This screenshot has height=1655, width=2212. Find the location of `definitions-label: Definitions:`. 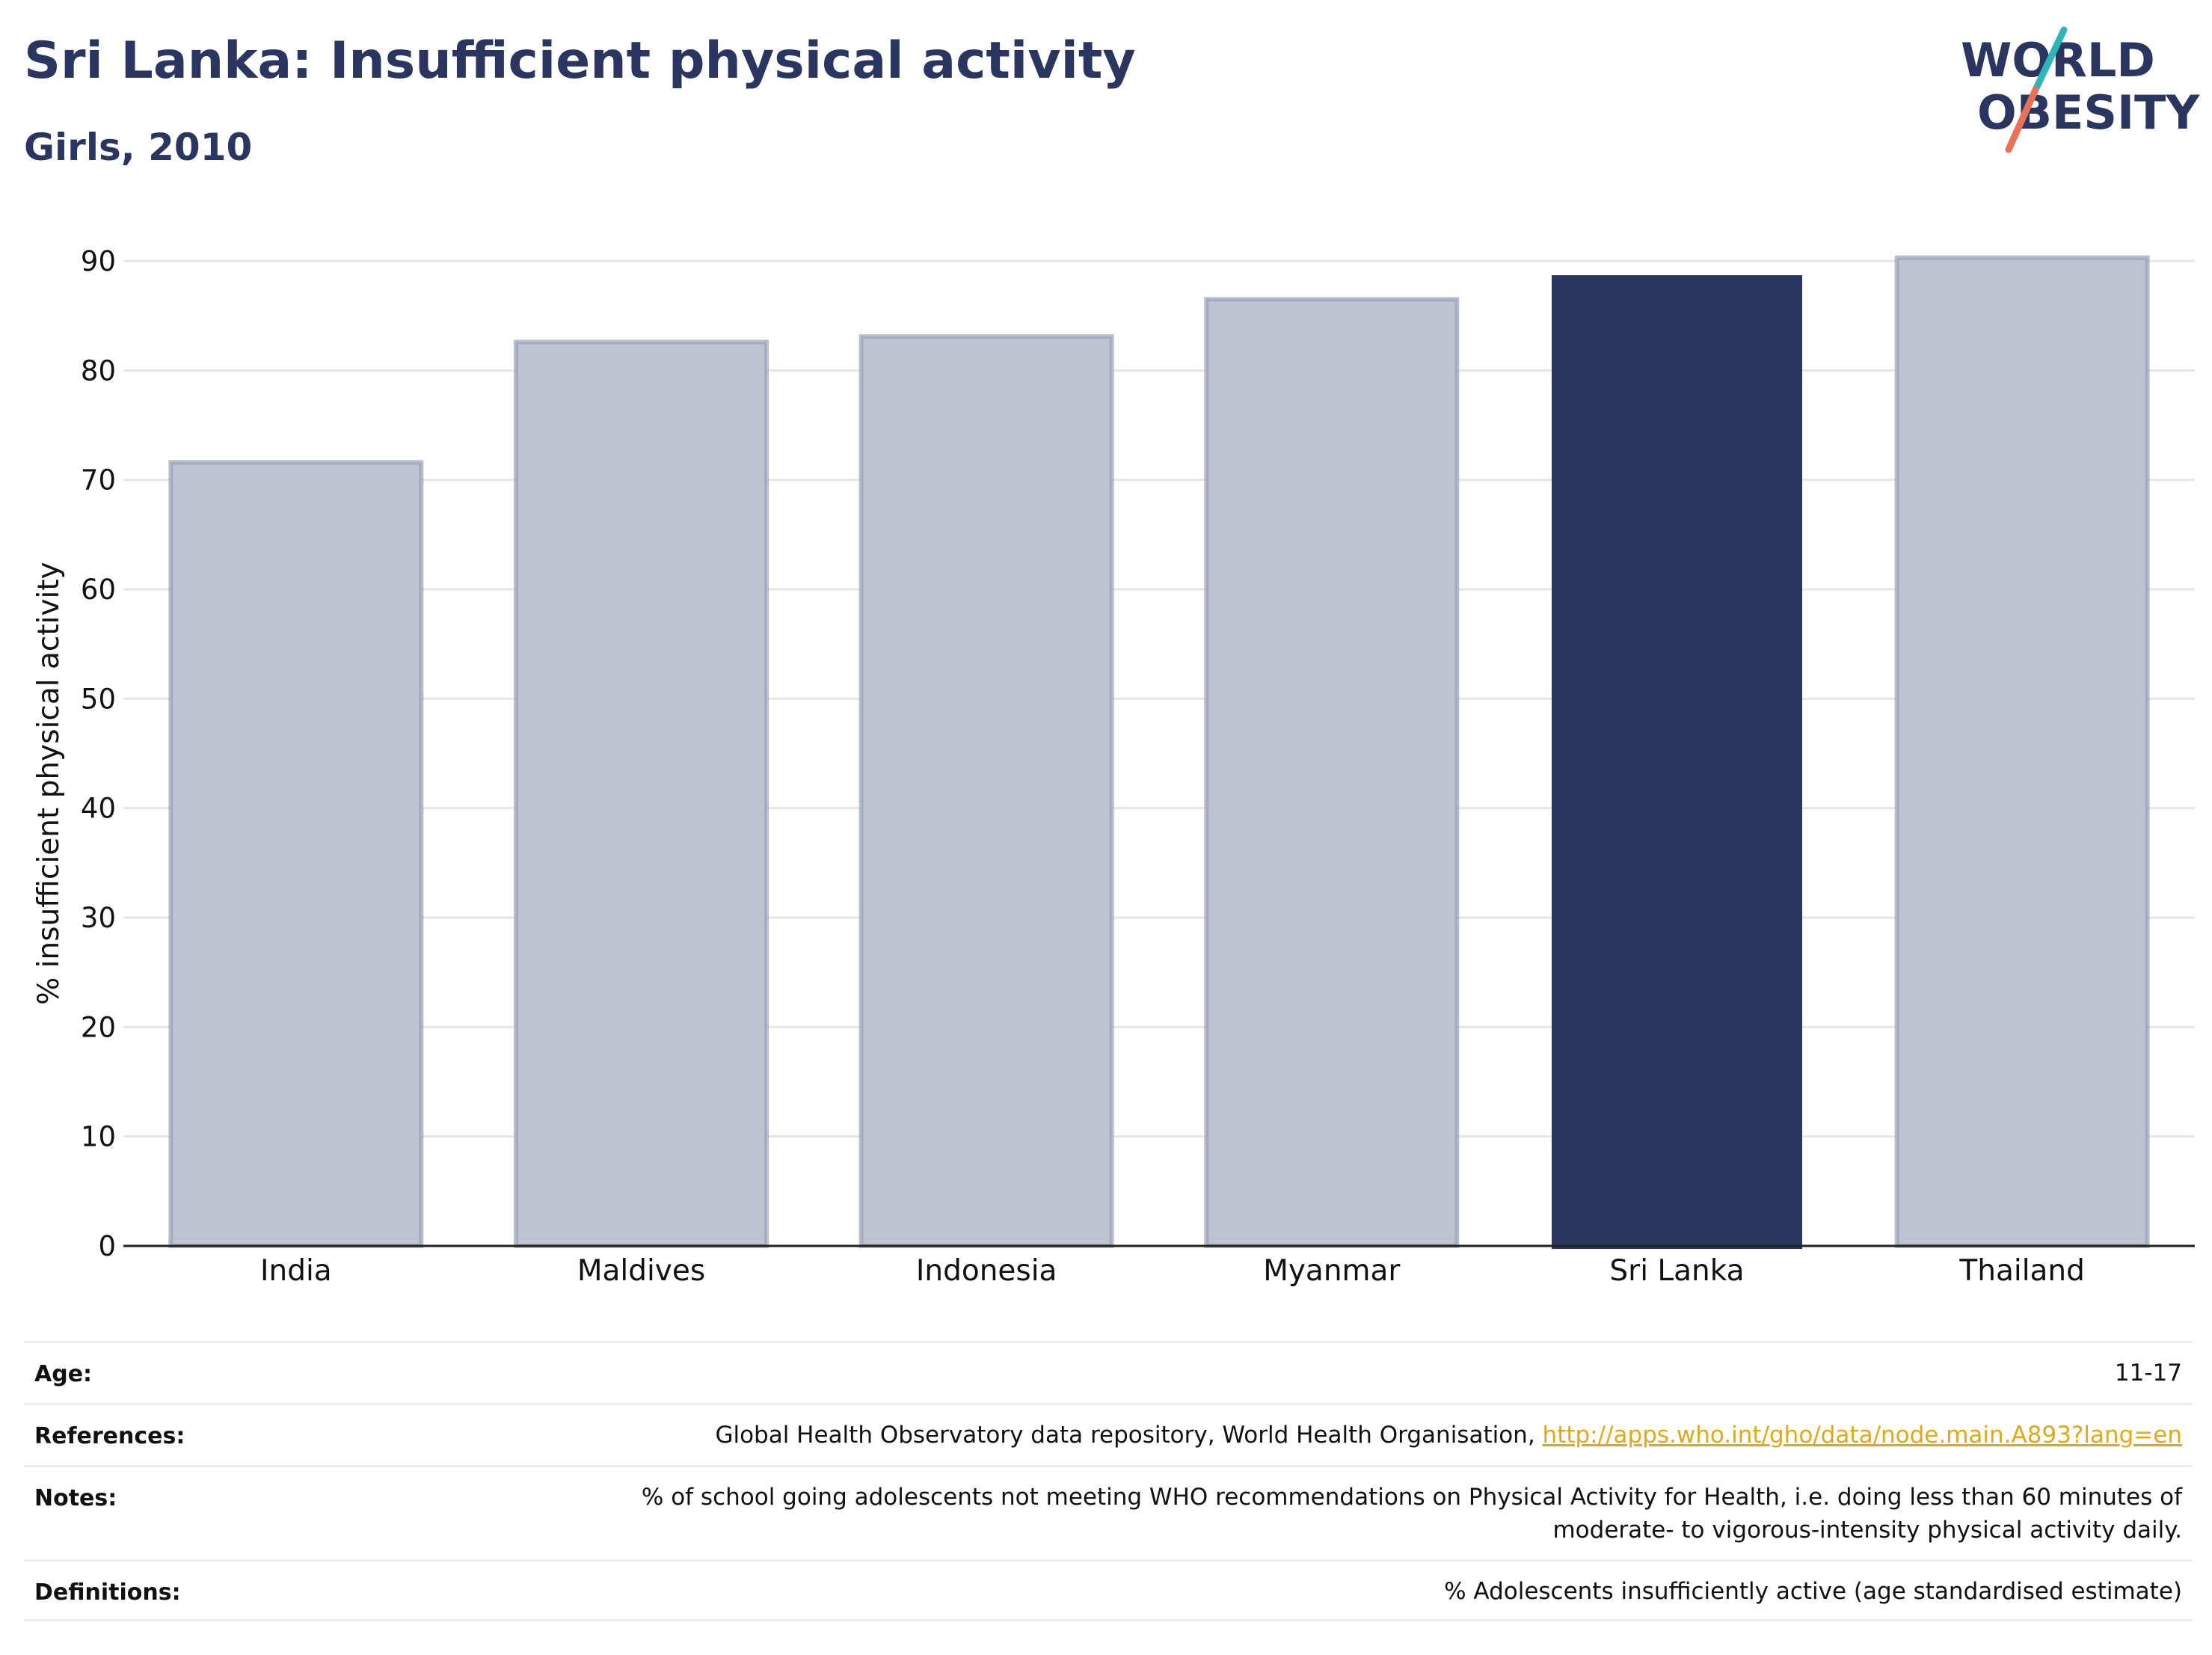

definitions-label: Definitions: is located at coordinates (107, 1592).